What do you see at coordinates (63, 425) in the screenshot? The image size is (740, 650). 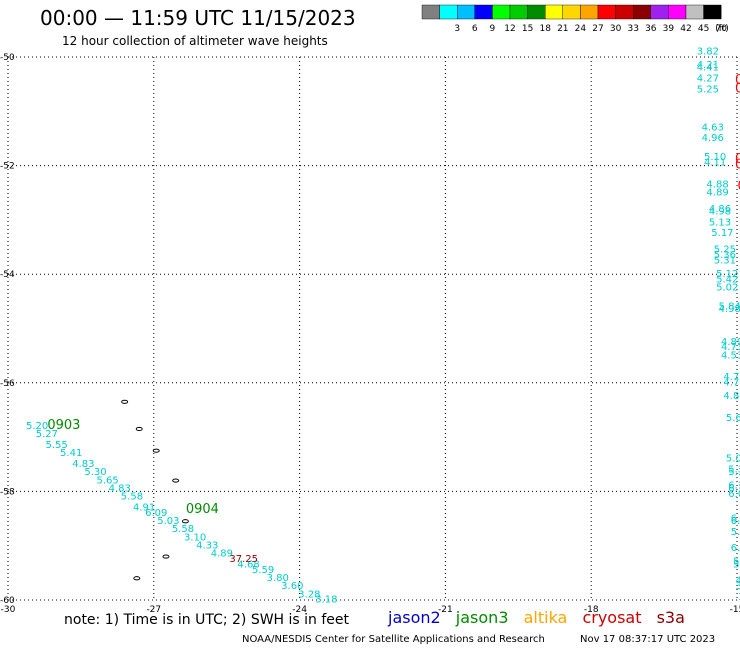 I see `pass-time-label: 0903` at bounding box center [63, 425].